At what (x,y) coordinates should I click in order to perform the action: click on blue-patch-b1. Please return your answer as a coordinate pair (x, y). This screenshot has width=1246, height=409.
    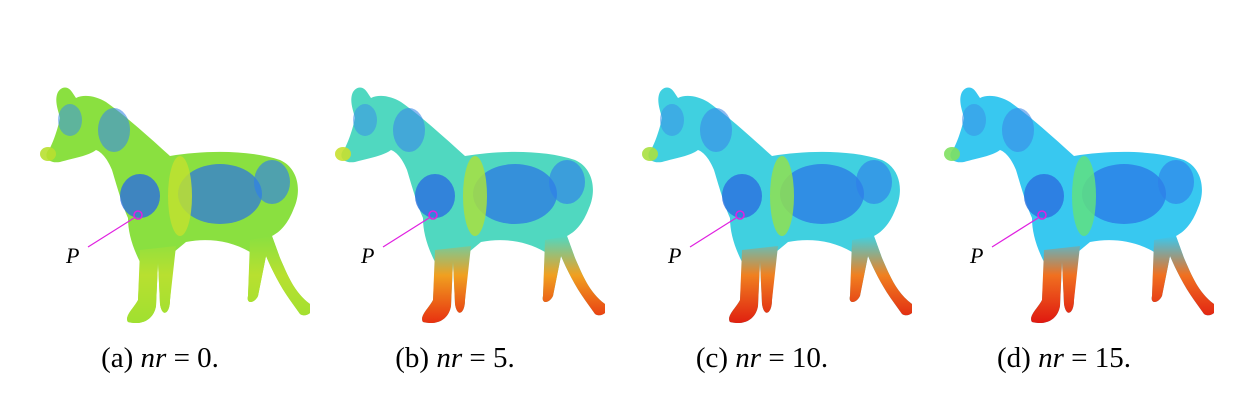
    Looking at the image, I should click on (435, 196).